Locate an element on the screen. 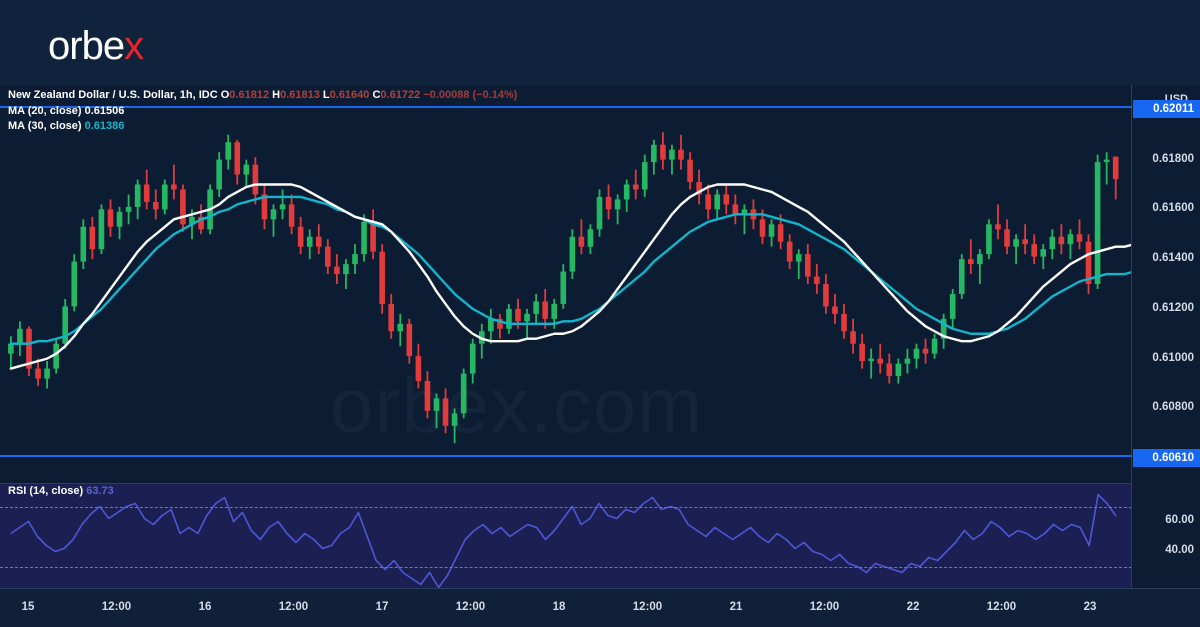 Image resolution: width=1200 pixels, height=627 pixels. low-label: L is located at coordinates (326, 95).